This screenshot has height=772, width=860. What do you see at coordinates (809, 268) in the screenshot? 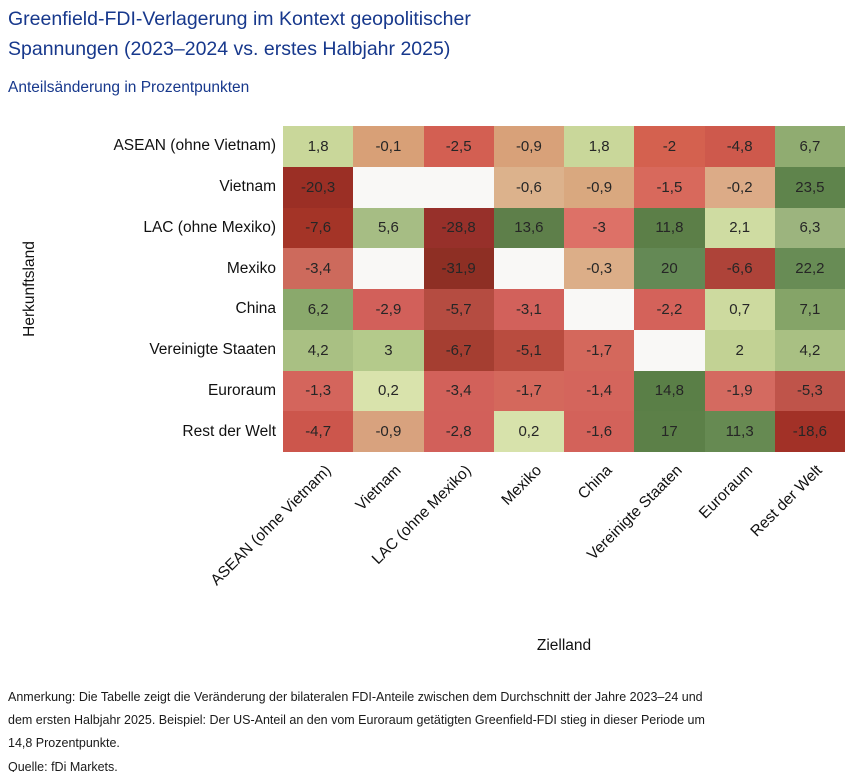
I see `heatmap-cell: 22,2` at bounding box center [809, 268].